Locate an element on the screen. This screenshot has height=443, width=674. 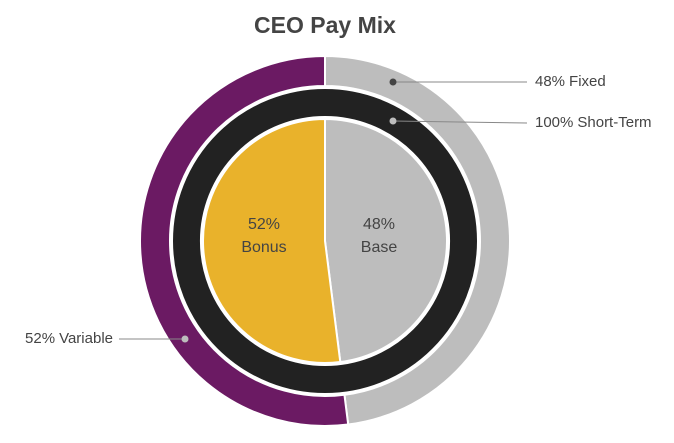
slice-value-label: 100% is located at coordinates (554, 122).